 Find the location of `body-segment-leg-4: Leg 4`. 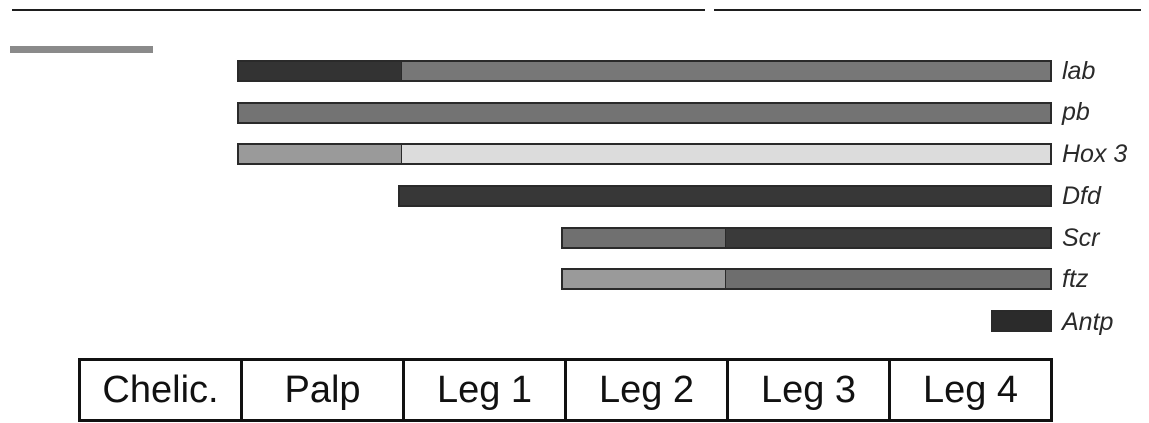

body-segment-leg-4: Leg 4 is located at coordinates (972, 390).